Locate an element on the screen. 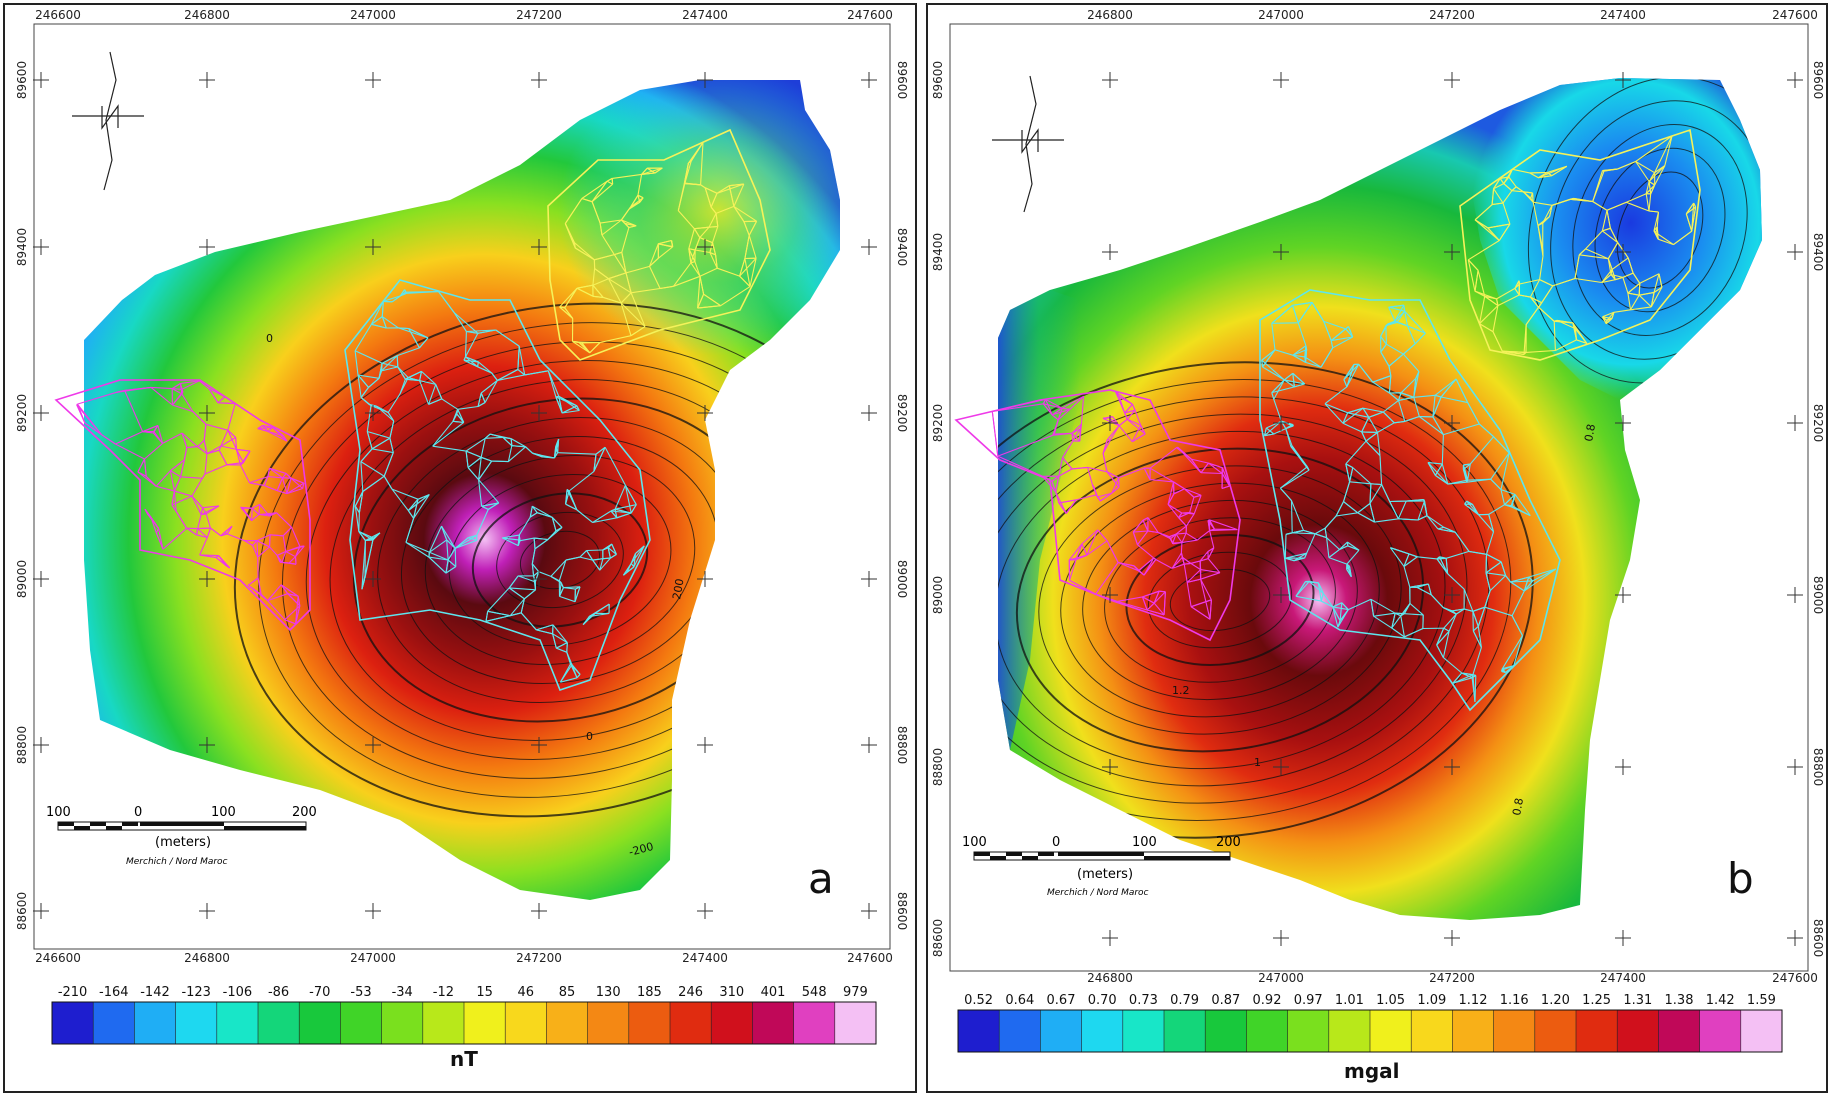  colorbar-label: 130 is located at coordinates (608, 992).